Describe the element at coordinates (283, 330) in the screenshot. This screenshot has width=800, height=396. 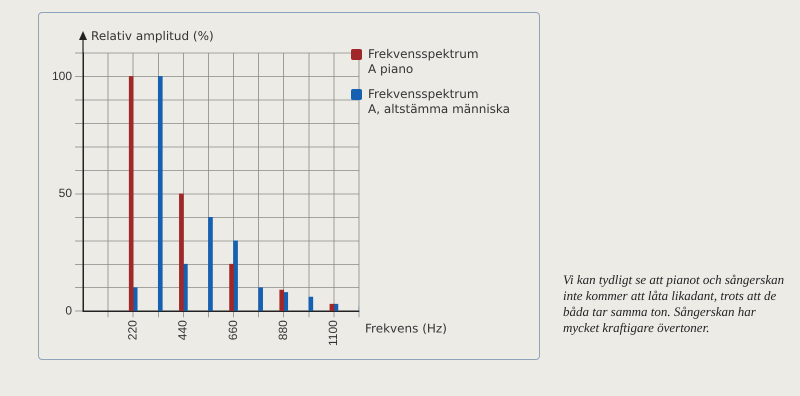
I see `x-tick-label: 880` at that location.